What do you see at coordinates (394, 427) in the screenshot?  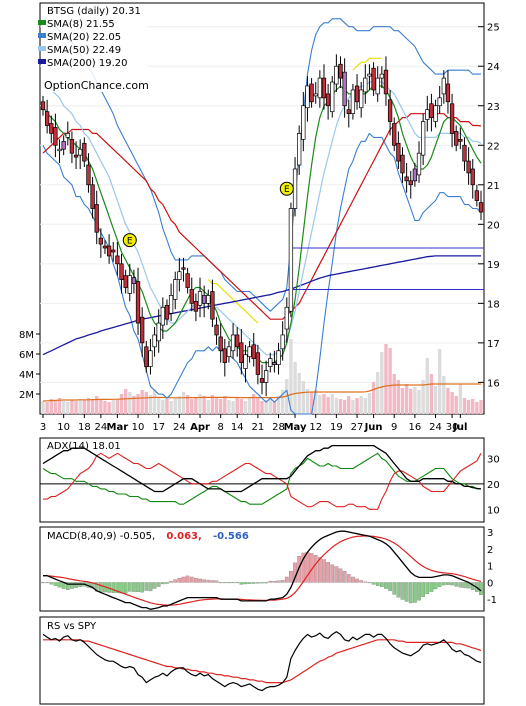 I see `date-tick-label: 9` at bounding box center [394, 427].